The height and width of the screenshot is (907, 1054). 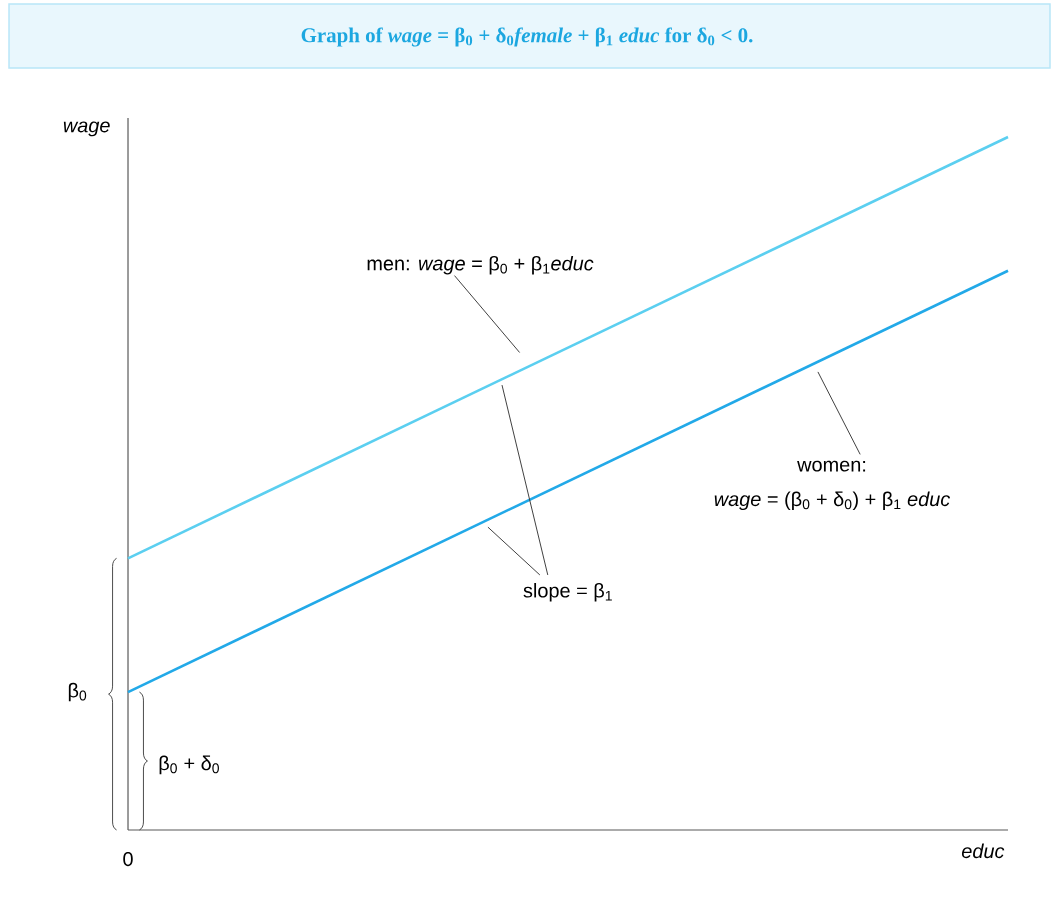 What do you see at coordinates (480, 265) in the screenshot?
I see `annotation: men: wage = β$_{0}$ + β$_{1}$educ` at bounding box center [480, 265].